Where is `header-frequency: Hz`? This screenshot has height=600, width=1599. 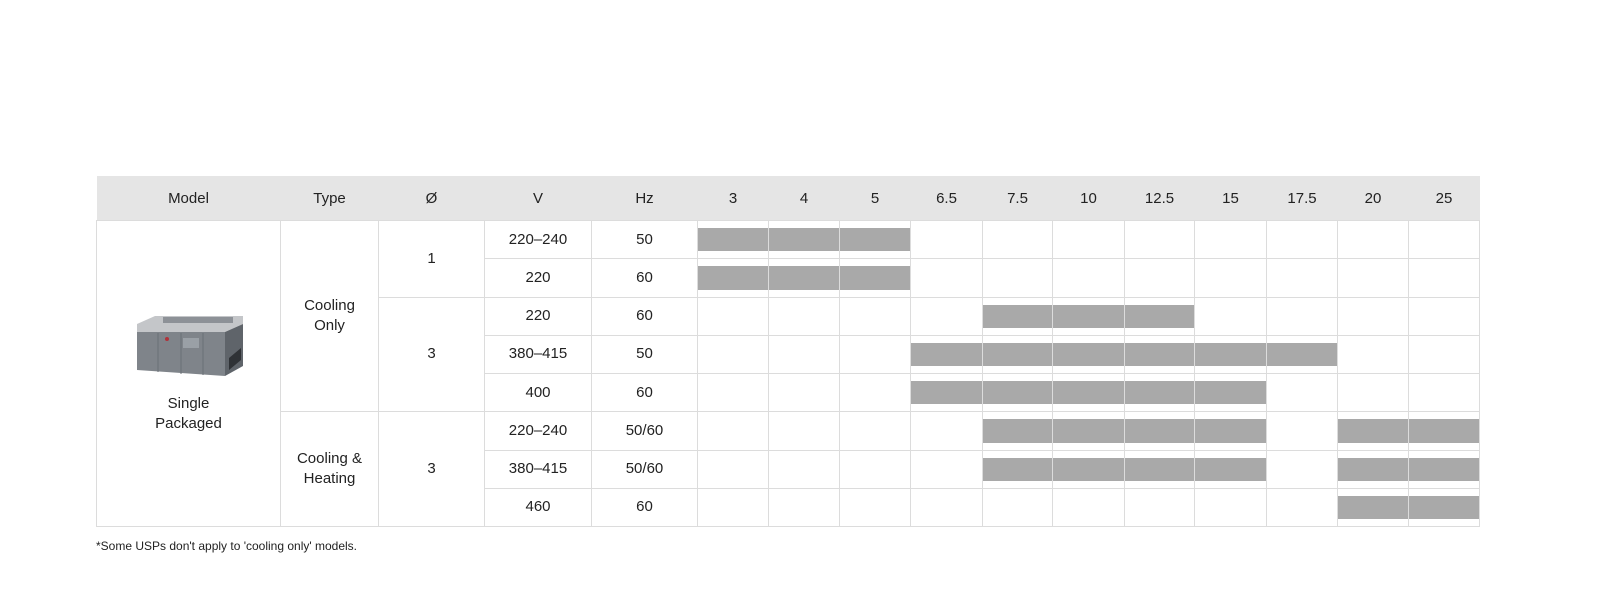
header-frequency: Hz is located at coordinates (644, 198).